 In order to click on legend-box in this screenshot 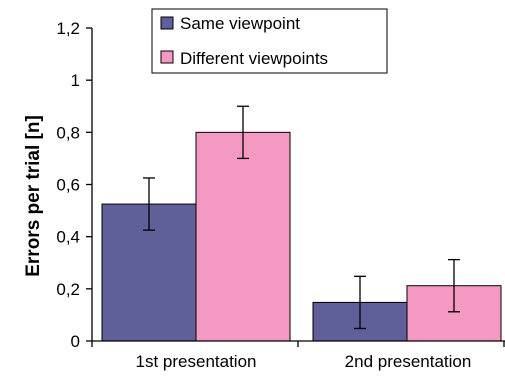, I will do `click(269, 41)`.